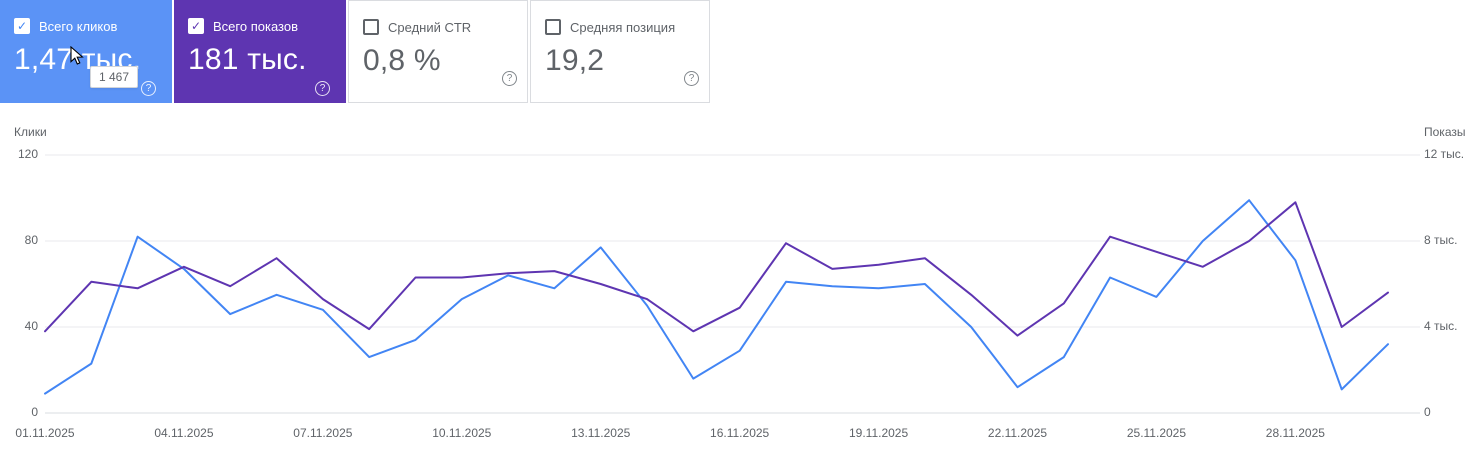 The height and width of the screenshot is (466, 1482). I want to click on x-axis-tick: 01.11.2025, so click(45, 433).